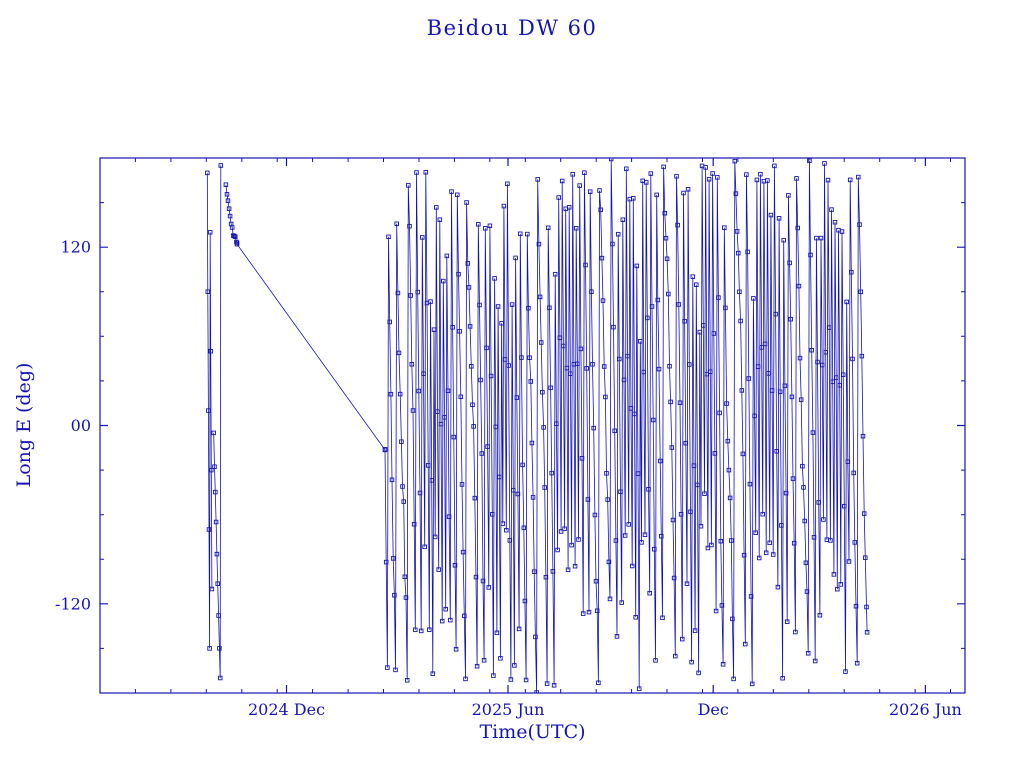 The image size is (1024, 772). What do you see at coordinates (508, 709) in the screenshot?
I see `x-tick-label: 2025 Jun` at bounding box center [508, 709].